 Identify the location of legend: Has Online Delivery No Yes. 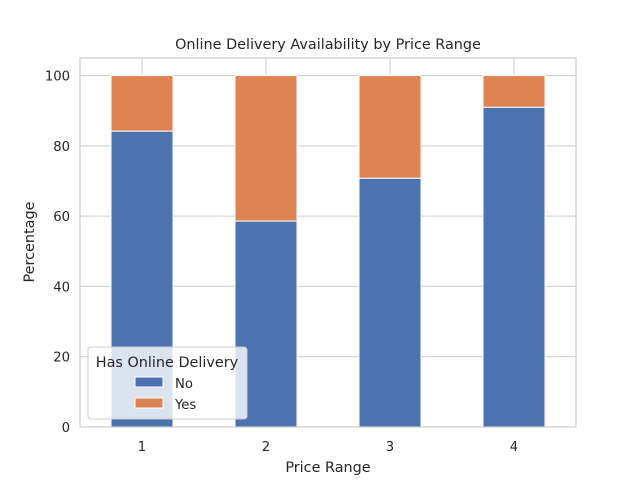
(167, 383).